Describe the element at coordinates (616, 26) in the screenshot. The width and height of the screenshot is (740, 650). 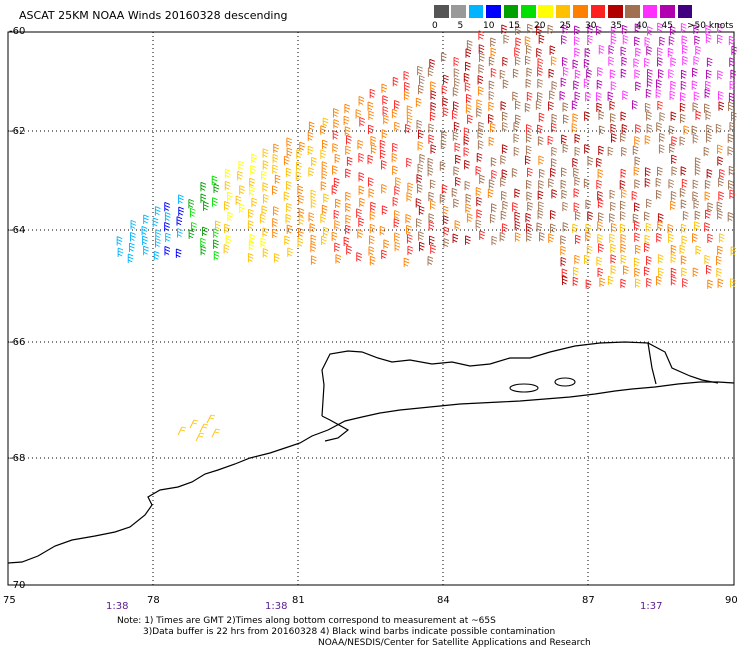
I see `legend-tick: 35` at that location.